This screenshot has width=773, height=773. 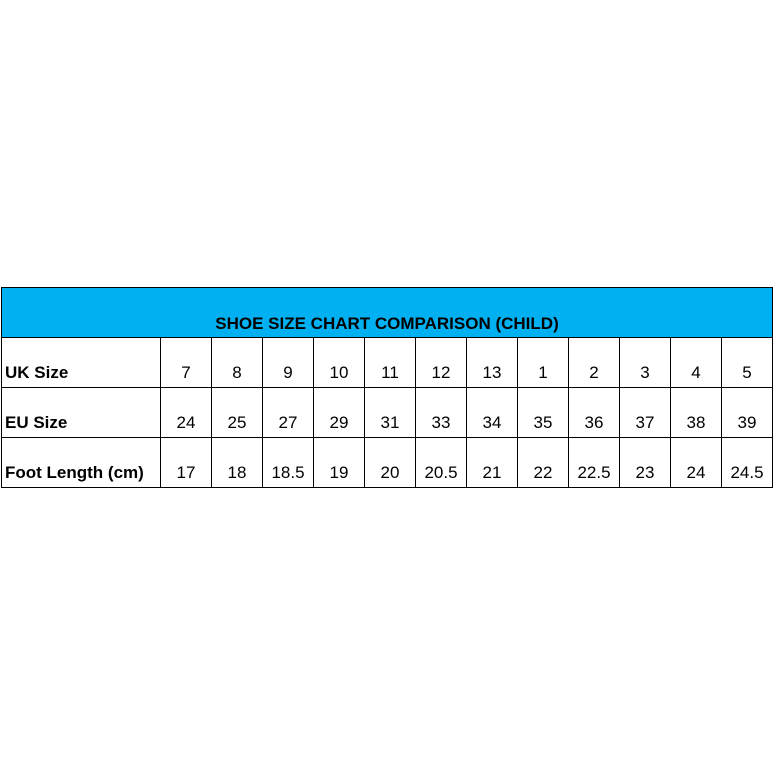 I want to click on cell-value: 22, so click(x=543, y=462).